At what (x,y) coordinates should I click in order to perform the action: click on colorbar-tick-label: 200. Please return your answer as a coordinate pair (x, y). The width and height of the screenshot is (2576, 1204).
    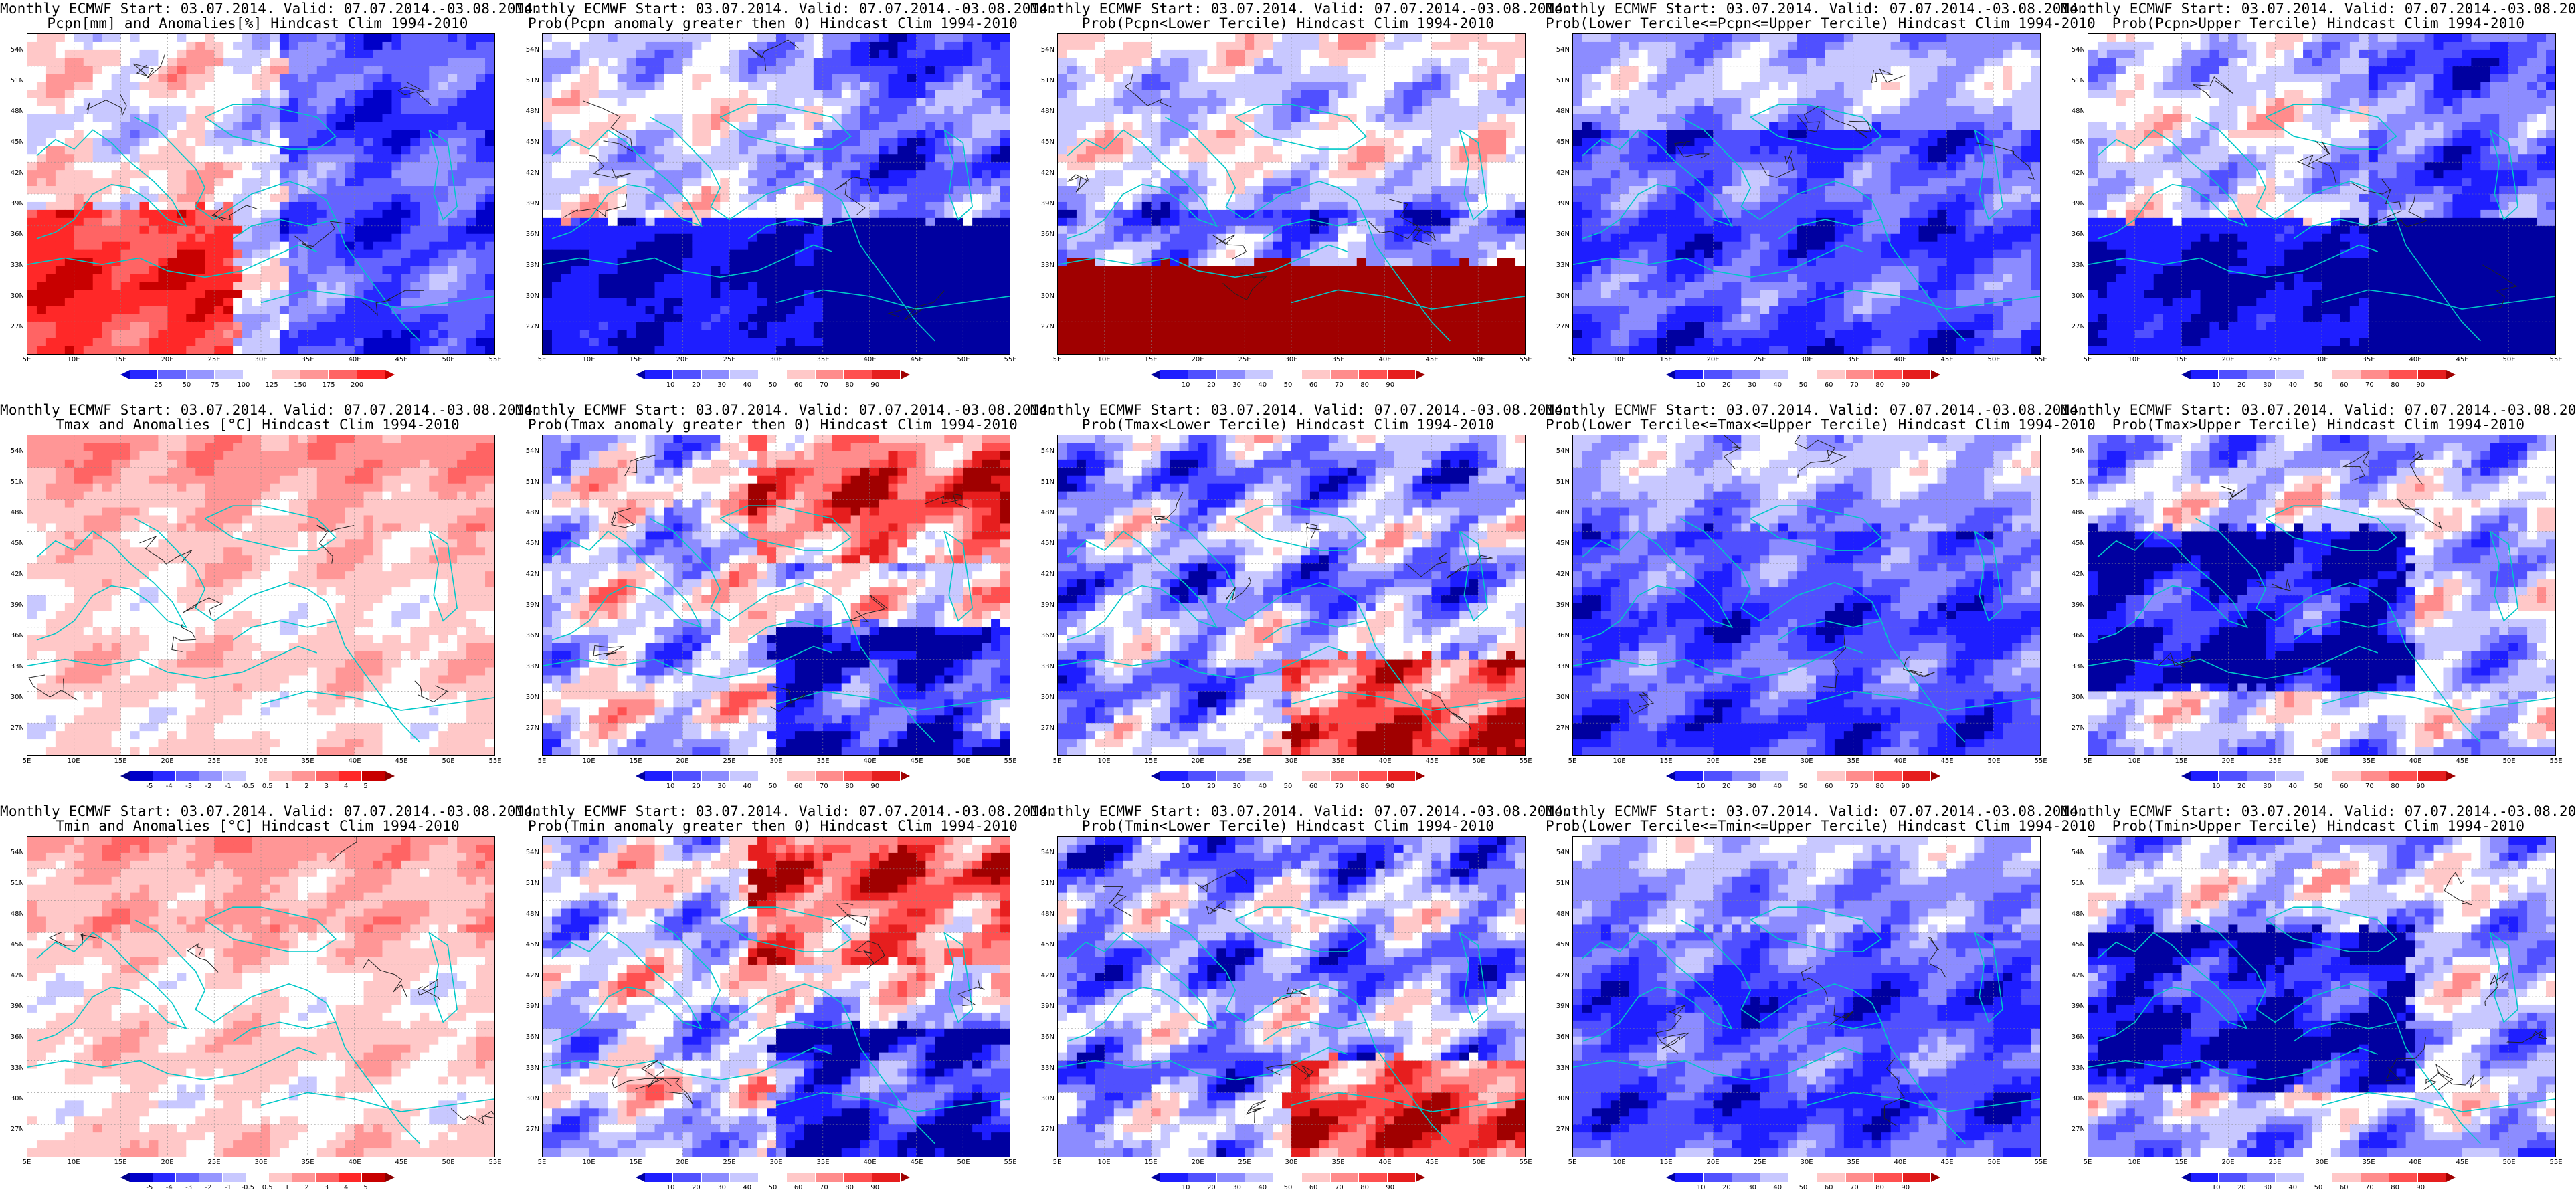
    Looking at the image, I should click on (357, 385).